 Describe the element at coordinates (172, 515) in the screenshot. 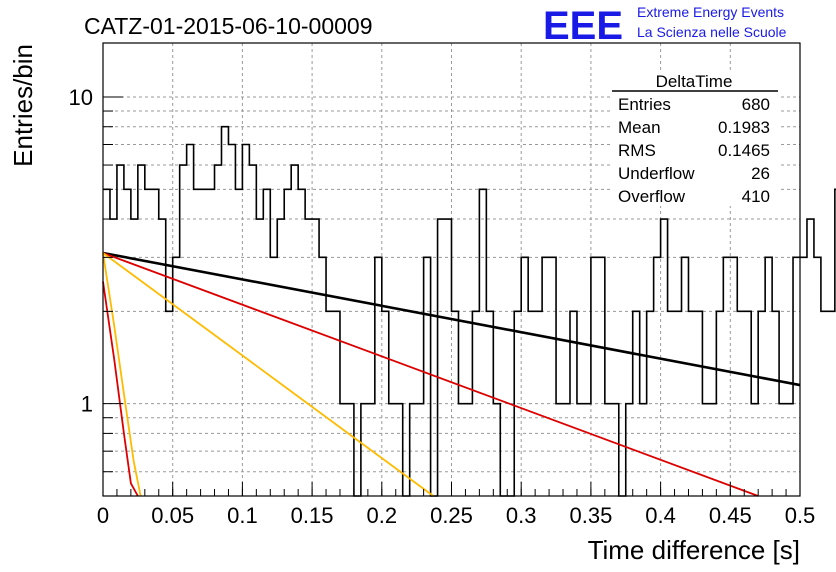

I see `x-tick-label: 0.05` at that location.